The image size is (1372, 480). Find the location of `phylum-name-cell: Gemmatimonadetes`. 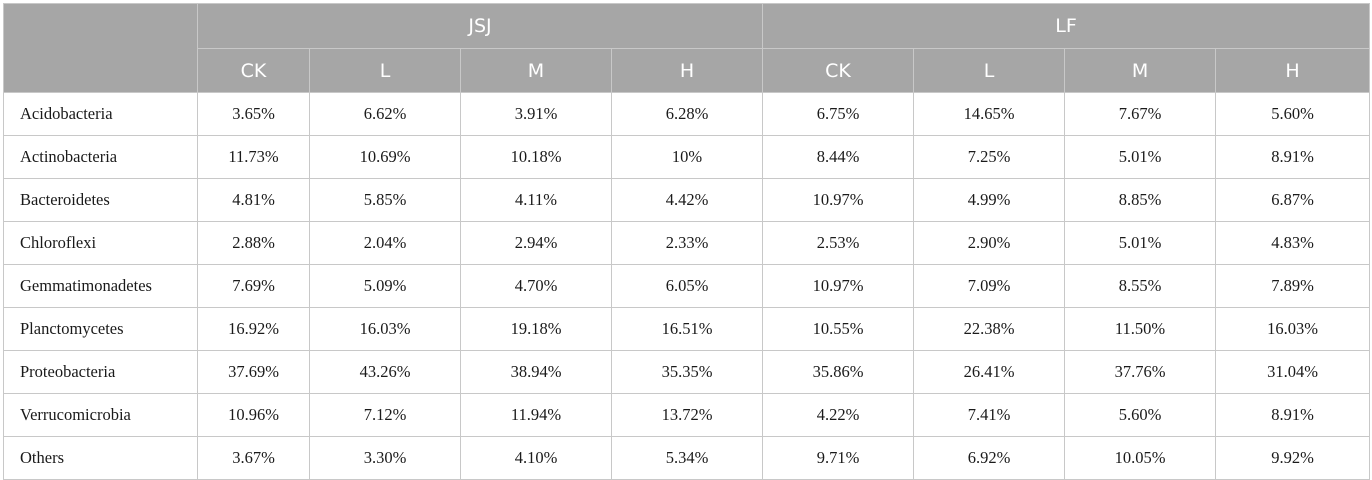

phylum-name-cell: Gemmatimonadetes is located at coordinates (100, 286).